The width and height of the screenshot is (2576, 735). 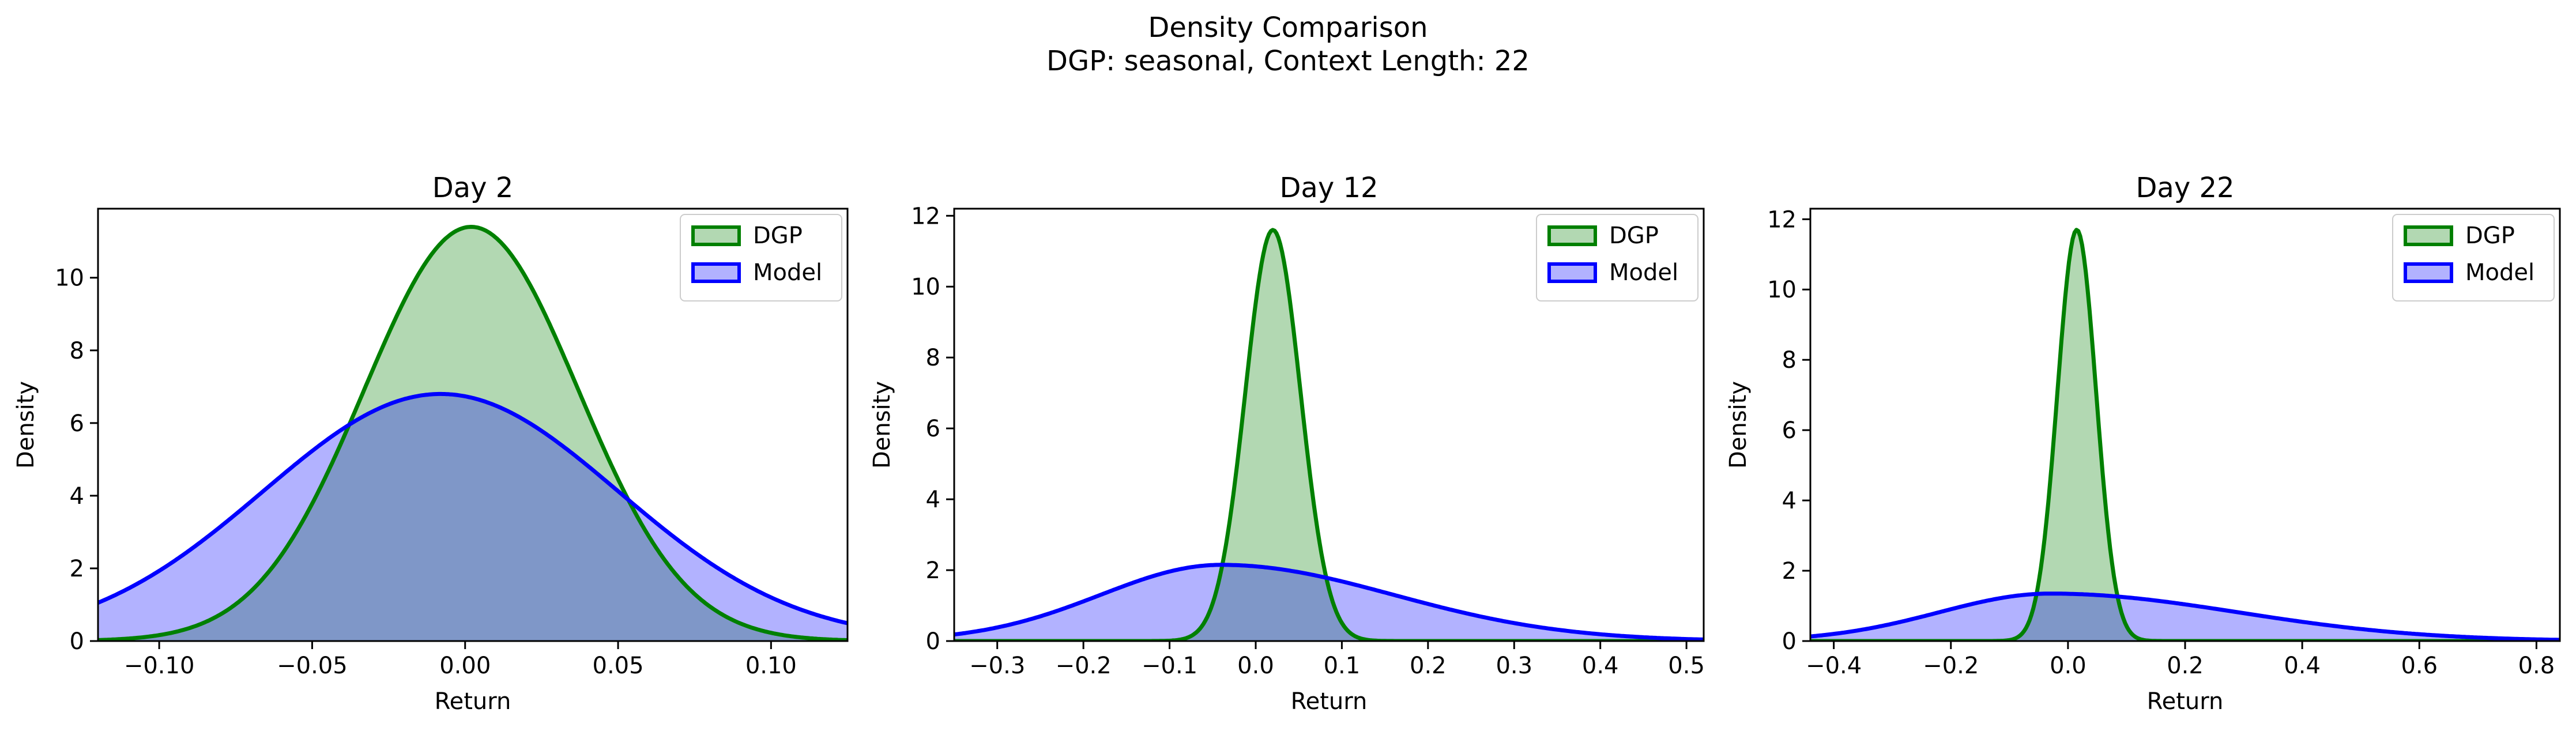 I want to click on x-tick-label: −0.10, so click(x=159, y=666).